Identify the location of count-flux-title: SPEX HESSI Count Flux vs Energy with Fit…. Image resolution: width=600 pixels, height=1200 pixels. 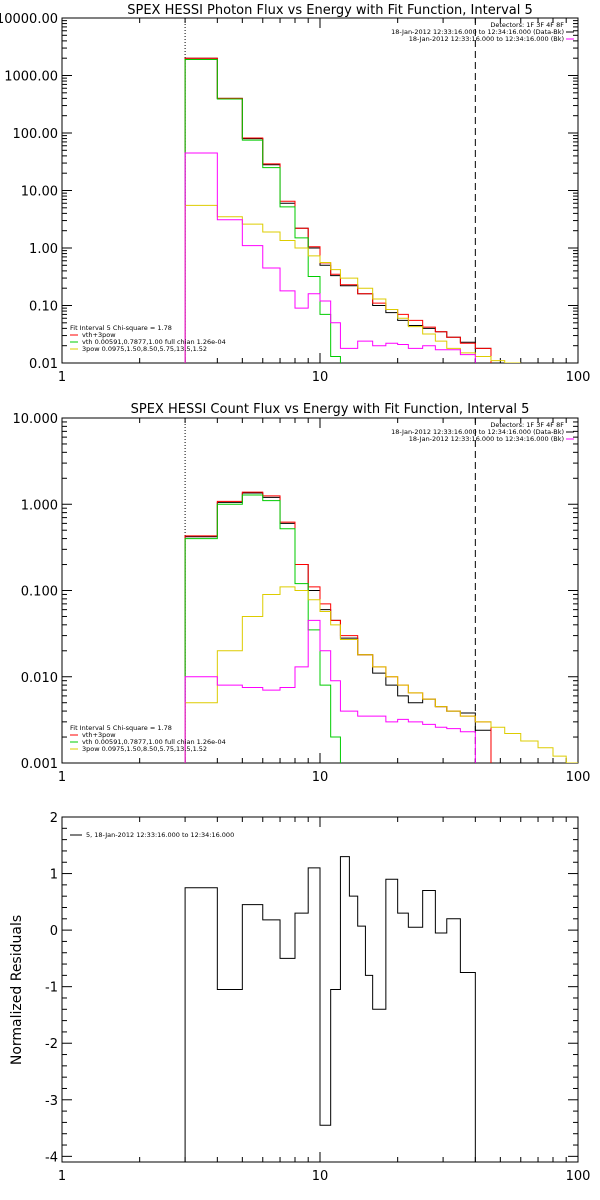
(330, 409).